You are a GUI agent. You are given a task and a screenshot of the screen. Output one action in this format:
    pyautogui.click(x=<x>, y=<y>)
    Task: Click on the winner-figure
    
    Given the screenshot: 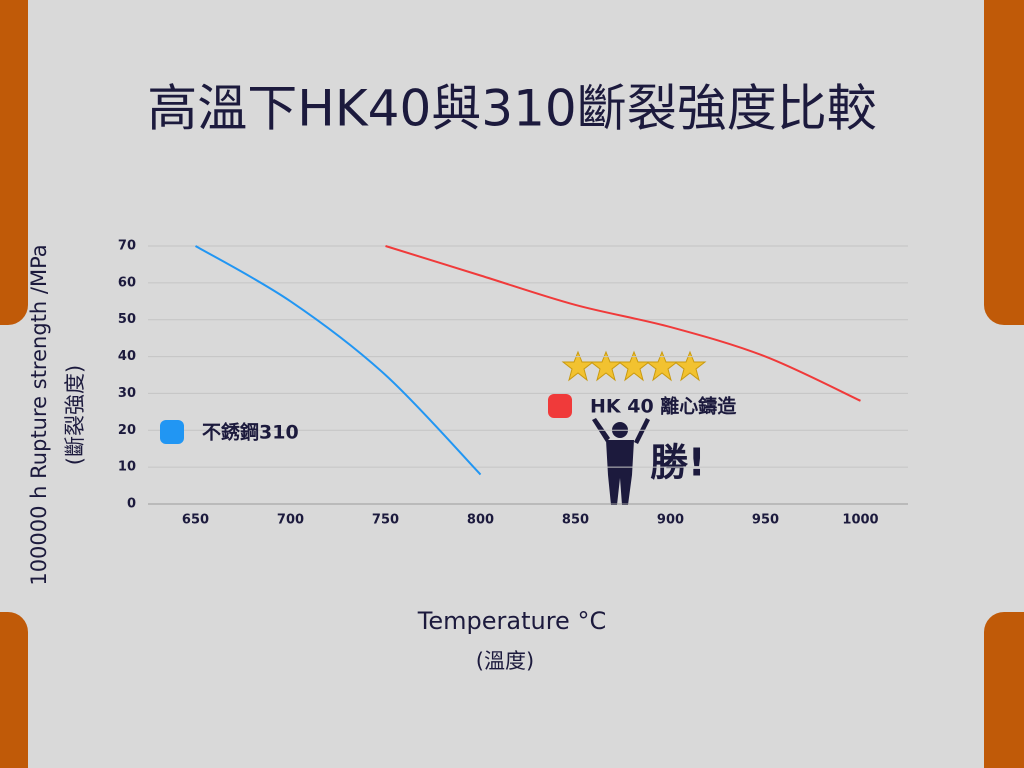 What is the action you would take?
    pyautogui.click(x=621, y=461)
    